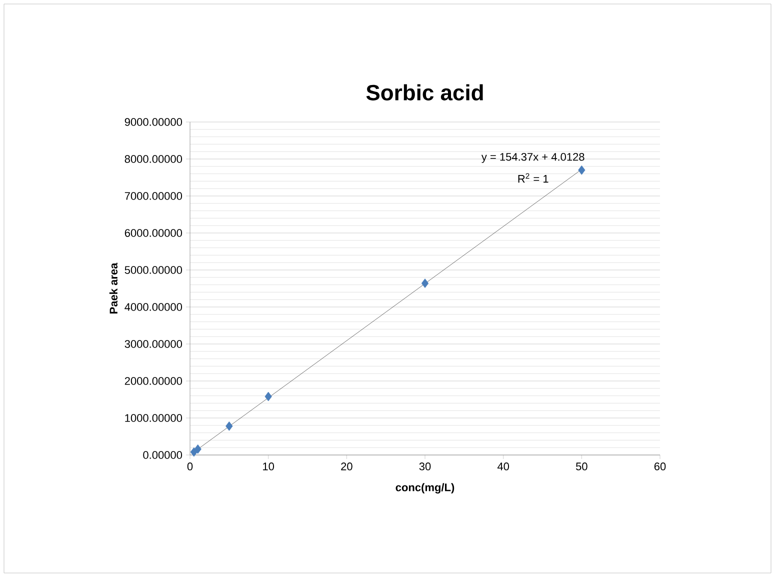  I want to click on annotation: y = 154.37x + 4.0128, so click(532, 157).